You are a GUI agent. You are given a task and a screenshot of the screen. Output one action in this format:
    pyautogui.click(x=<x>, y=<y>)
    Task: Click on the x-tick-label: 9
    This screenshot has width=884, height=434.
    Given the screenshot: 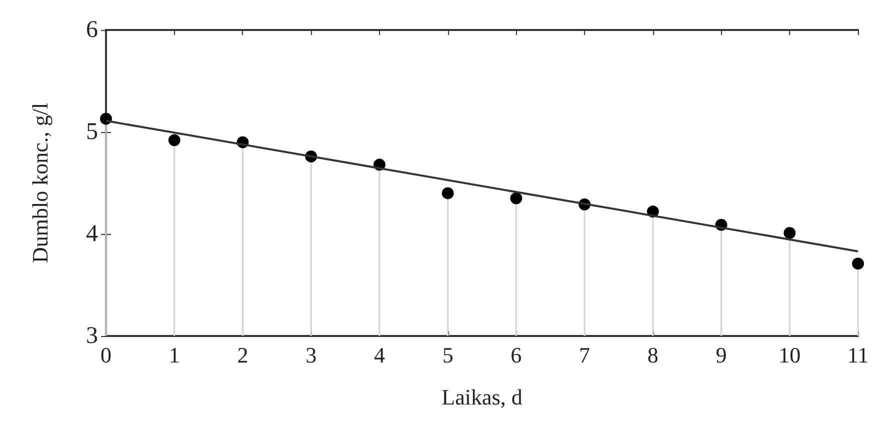 What is the action you would take?
    pyautogui.click(x=721, y=355)
    